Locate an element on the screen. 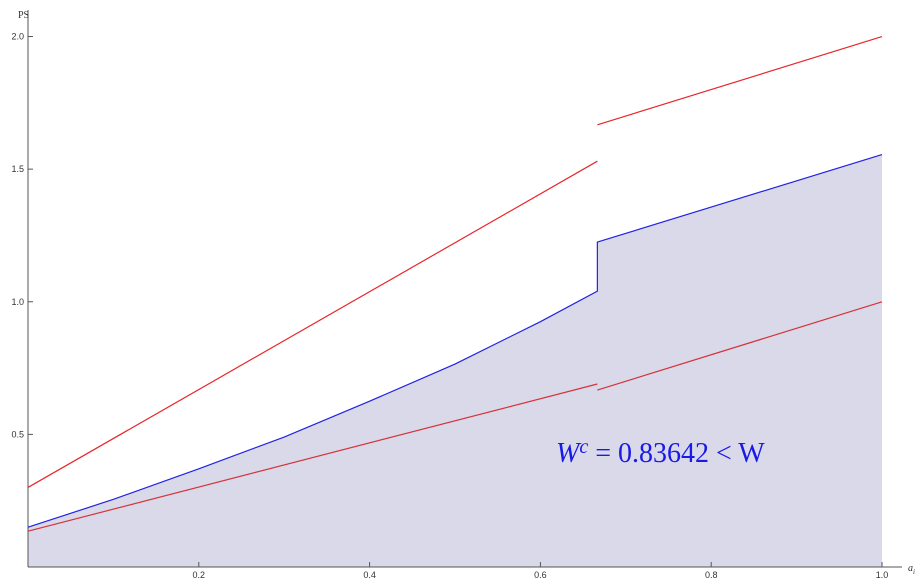 Image resolution: width=916 pixels, height=580 pixels. x-axis-label-sub: i is located at coordinates (914, 572).